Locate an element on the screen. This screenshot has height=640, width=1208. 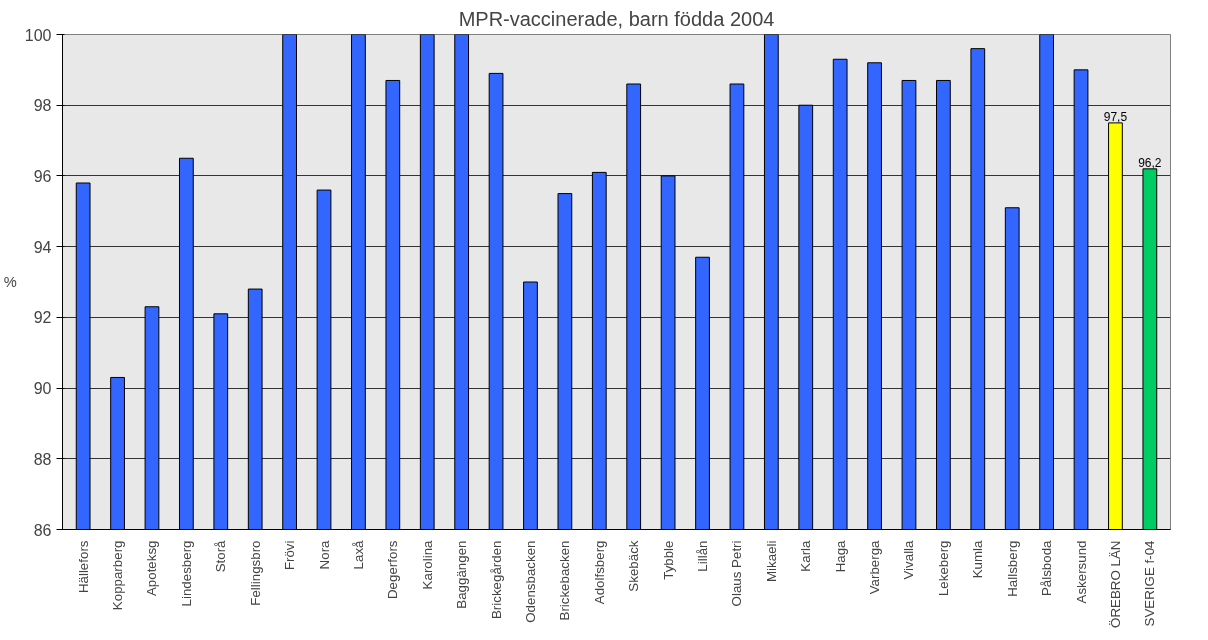
x-tick-label: Varberga is located at coordinates (875, 567).